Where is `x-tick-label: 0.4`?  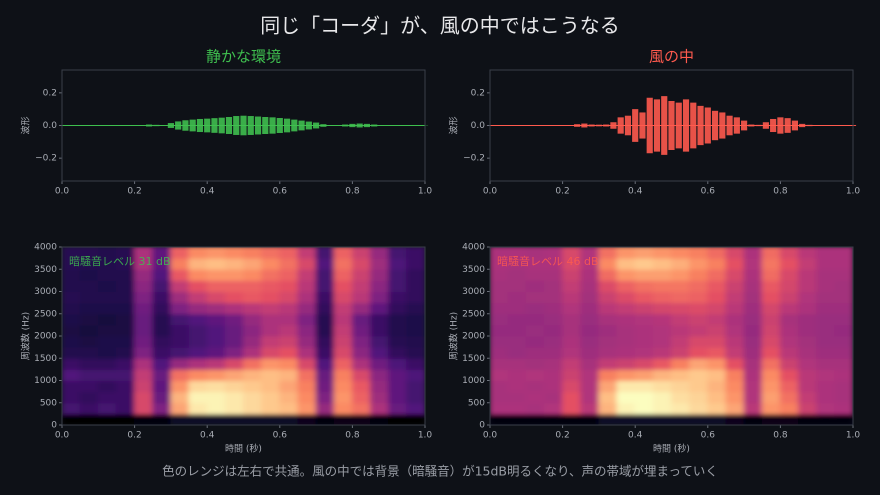
x-tick-label: 0.4 is located at coordinates (635, 436).